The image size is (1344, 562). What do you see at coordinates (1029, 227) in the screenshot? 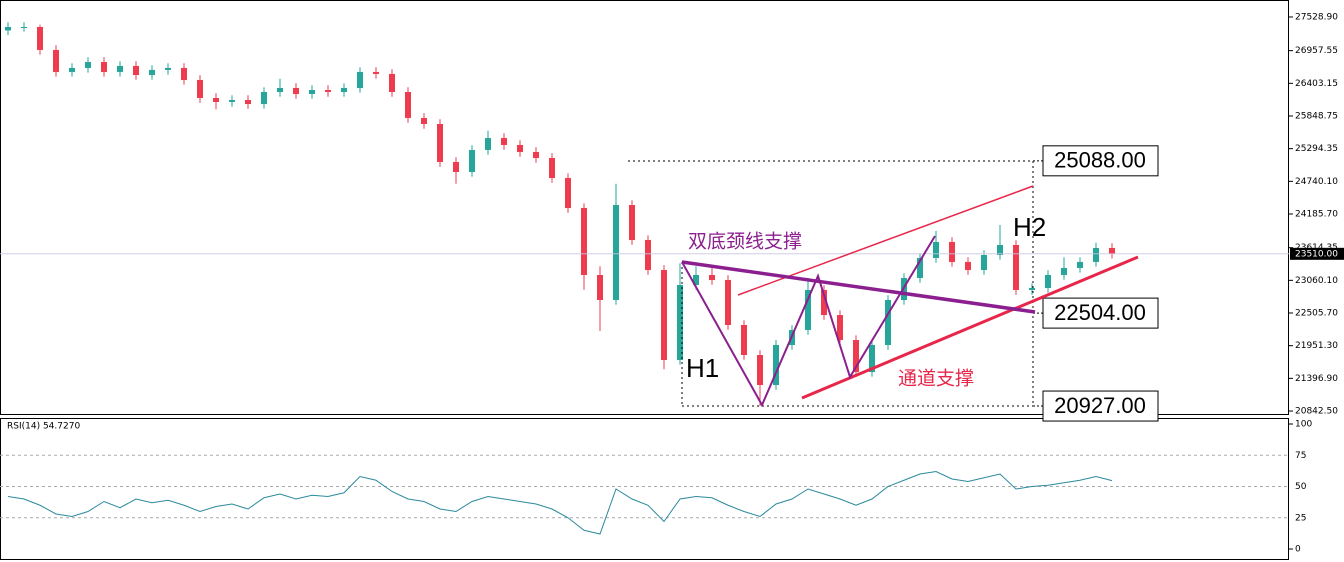
I see `annotation: H2` at bounding box center [1029, 227].